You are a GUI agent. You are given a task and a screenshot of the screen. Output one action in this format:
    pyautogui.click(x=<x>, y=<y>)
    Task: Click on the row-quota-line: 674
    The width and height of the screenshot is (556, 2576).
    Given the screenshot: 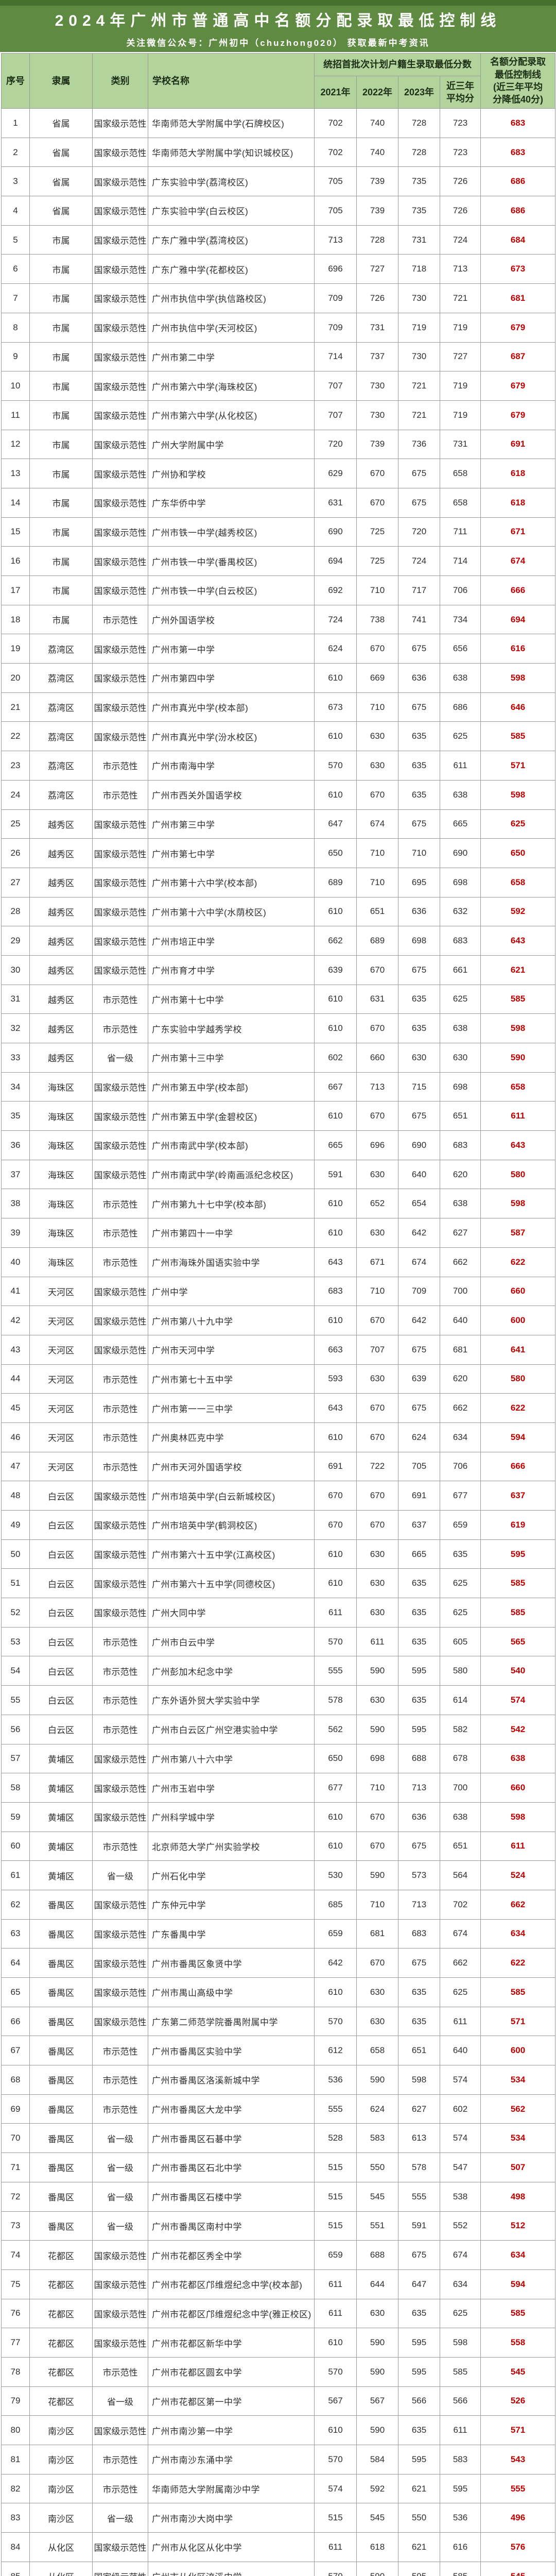 What is the action you would take?
    pyautogui.click(x=517, y=561)
    